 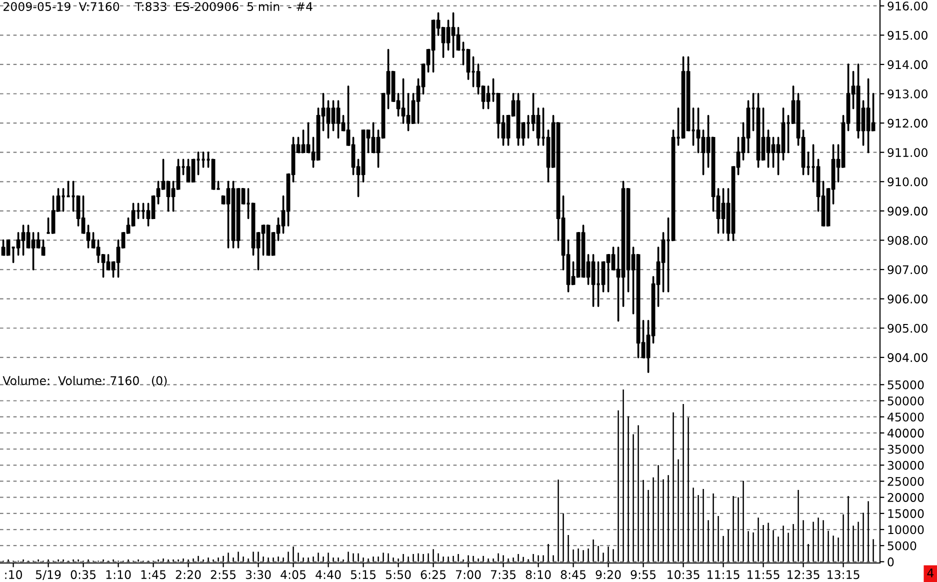 What do you see at coordinates (908, 299) in the screenshot?
I see `y-tick-label: 906.00` at bounding box center [908, 299].